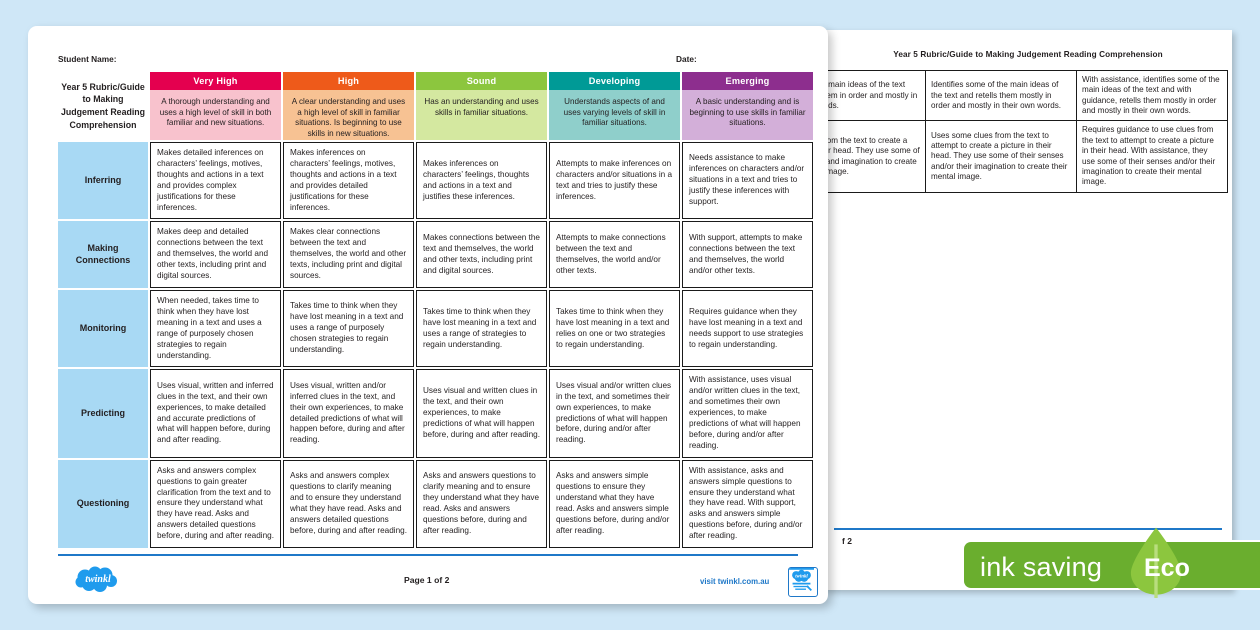 Image resolution: width=1260 pixels, height=630 pixels. What do you see at coordinates (348, 81) in the screenshot?
I see `level-name: High` at bounding box center [348, 81].